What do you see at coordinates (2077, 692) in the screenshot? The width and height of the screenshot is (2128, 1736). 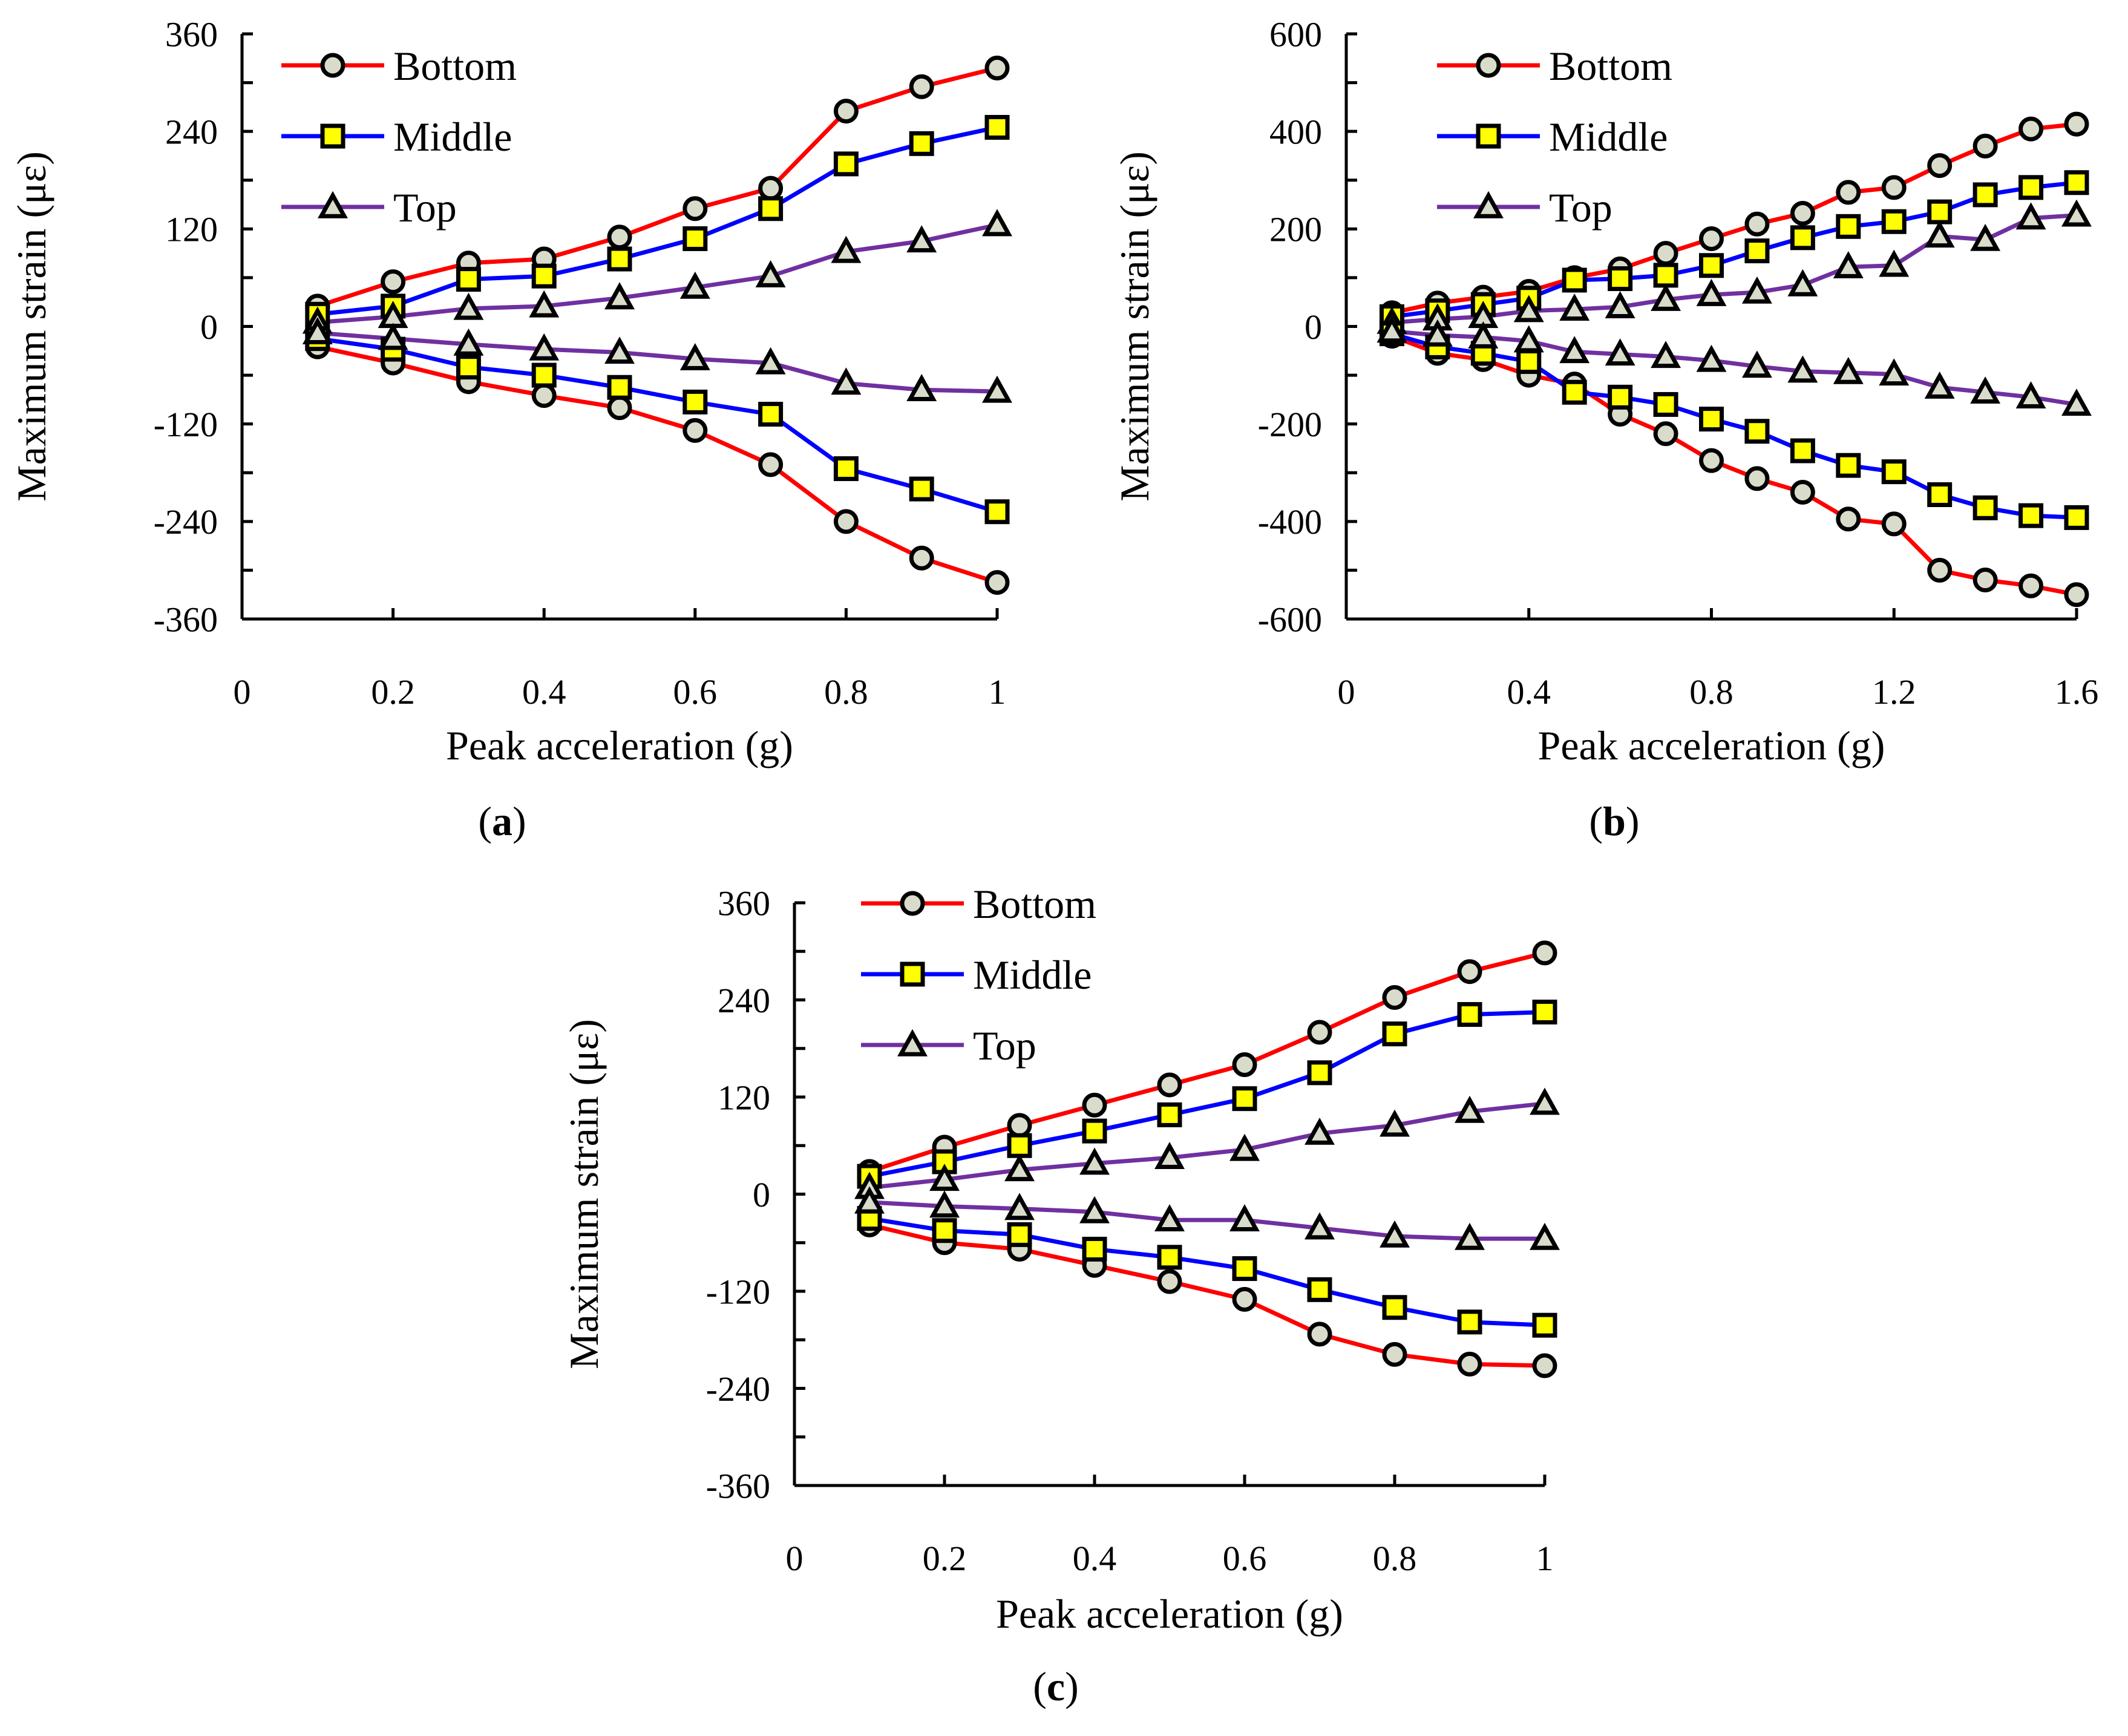 I see `x-tick-label: 1.6` at bounding box center [2077, 692].